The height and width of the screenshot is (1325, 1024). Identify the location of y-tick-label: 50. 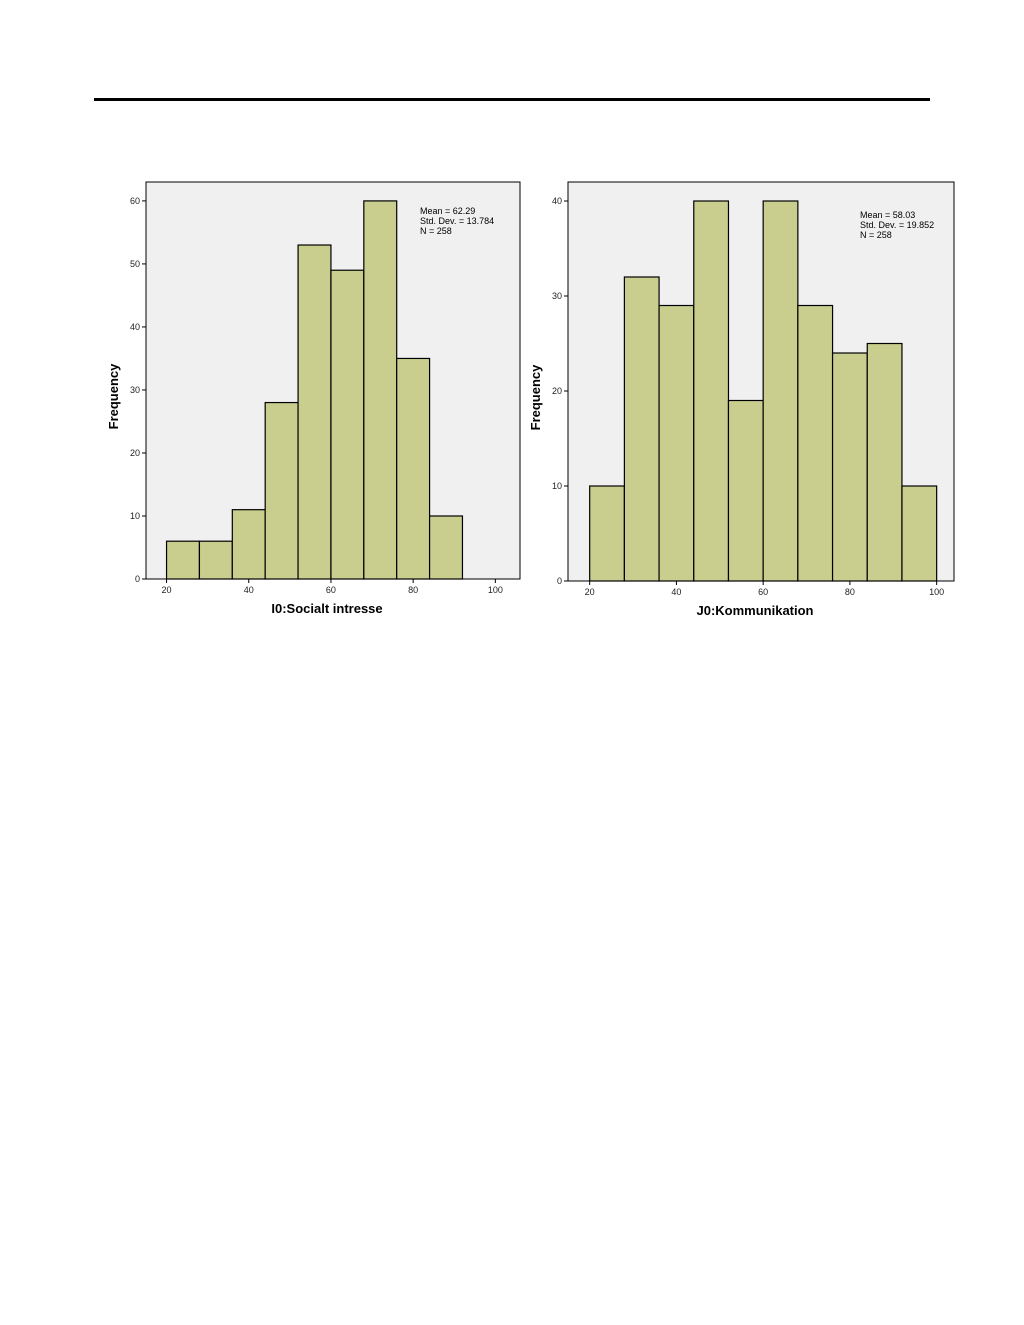
(135, 264).